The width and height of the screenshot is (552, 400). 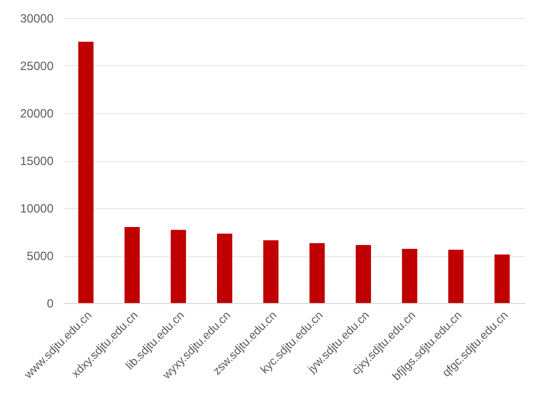 What do you see at coordinates (37, 161) in the screenshot?
I see `y-tick-label: 15000` at bounding box center [37, 161].